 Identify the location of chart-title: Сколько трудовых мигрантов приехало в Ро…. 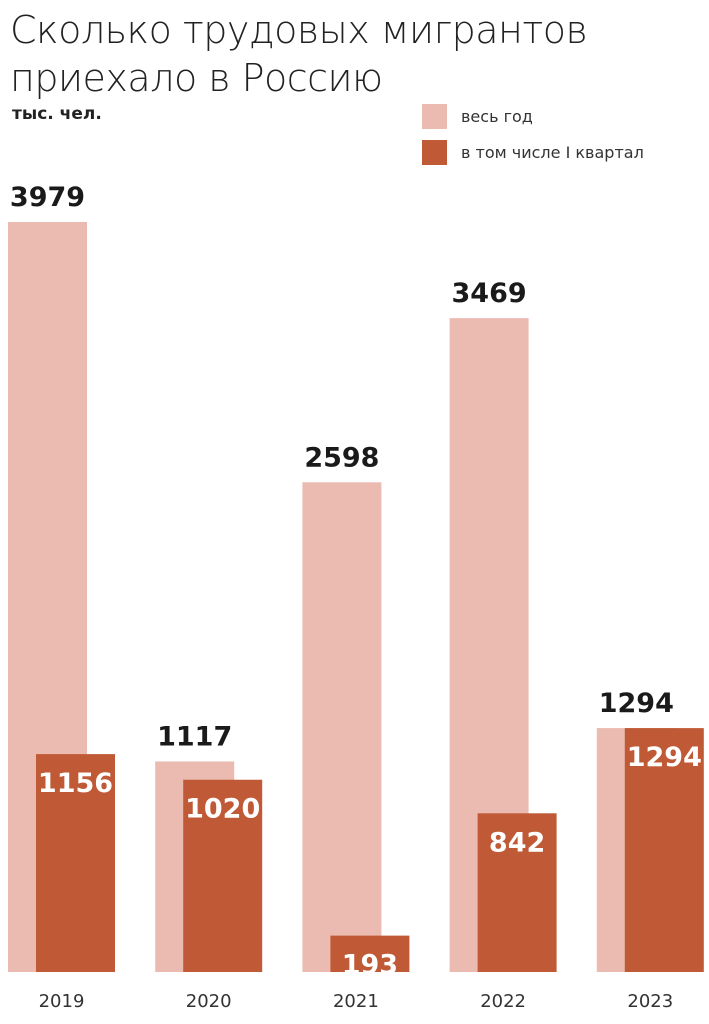
(299, 54).